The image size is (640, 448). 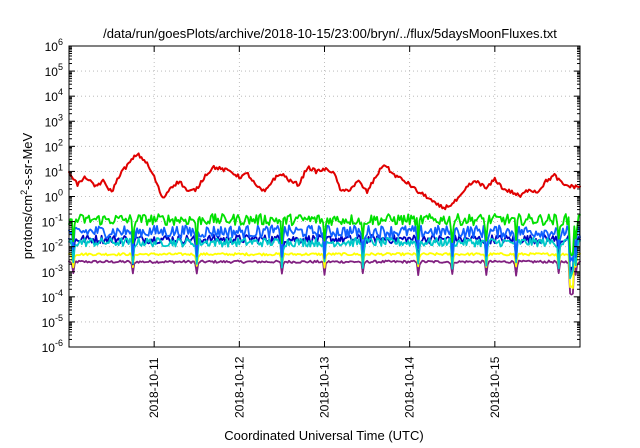 What do you see at coordinates (323, 435) in the screenshot?
I see `x-axis-label: Coordinated Universal Time (UTC)` at bounding box center [323, 435].